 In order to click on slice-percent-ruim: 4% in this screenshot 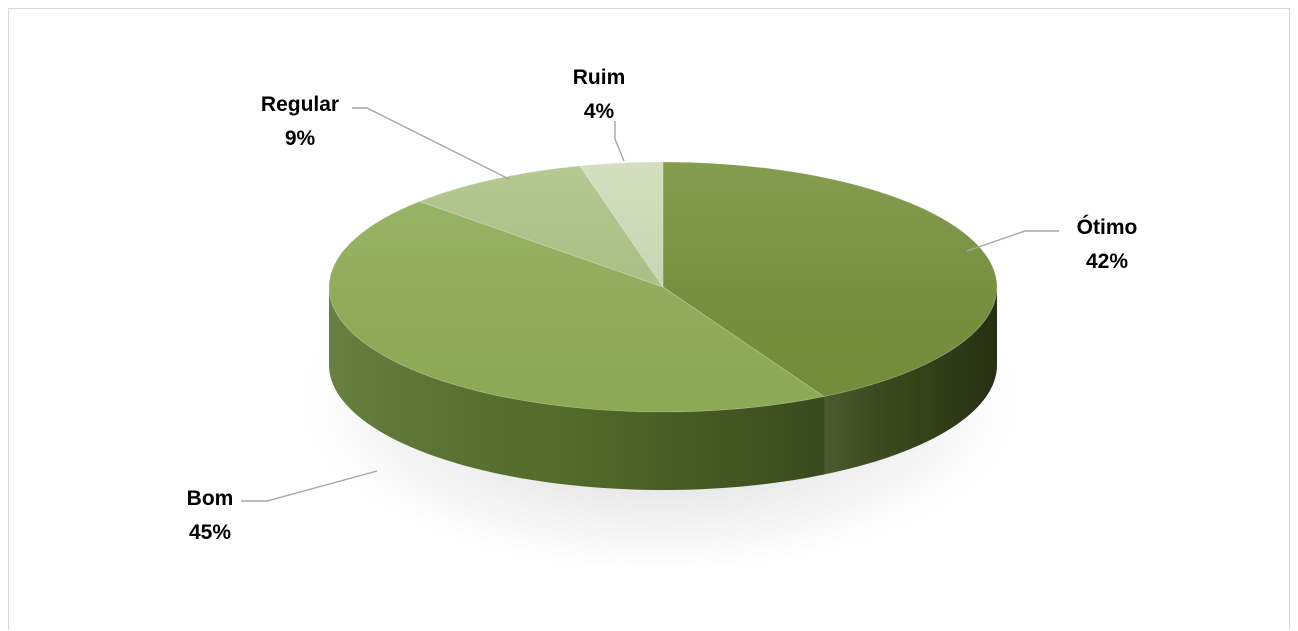, I will do `click(599, 111)`.